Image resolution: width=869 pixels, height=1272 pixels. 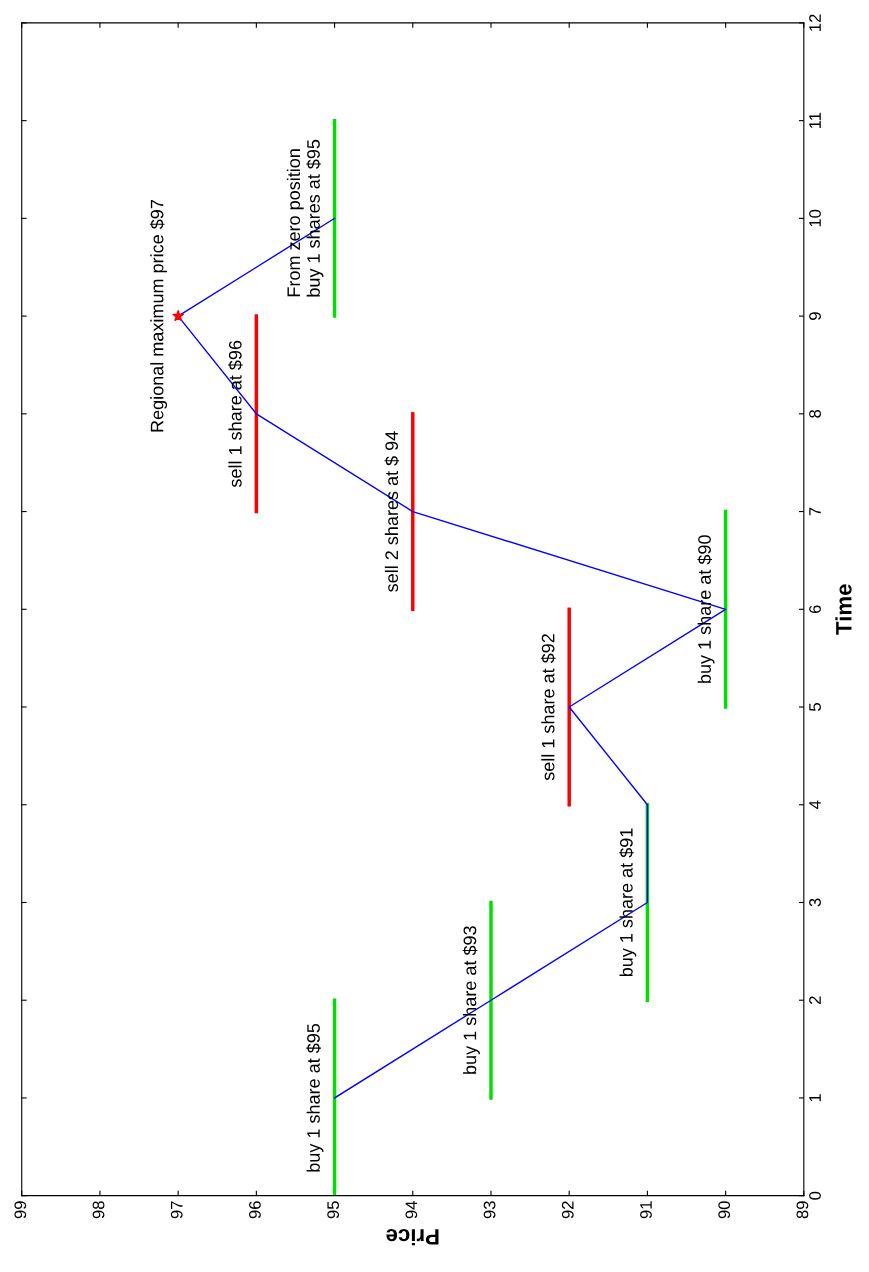 What do you see at coordinates (706, 609) in the screenshot?
I see `annotation: buy 1 share at $90` at bounding box center [706, 609].